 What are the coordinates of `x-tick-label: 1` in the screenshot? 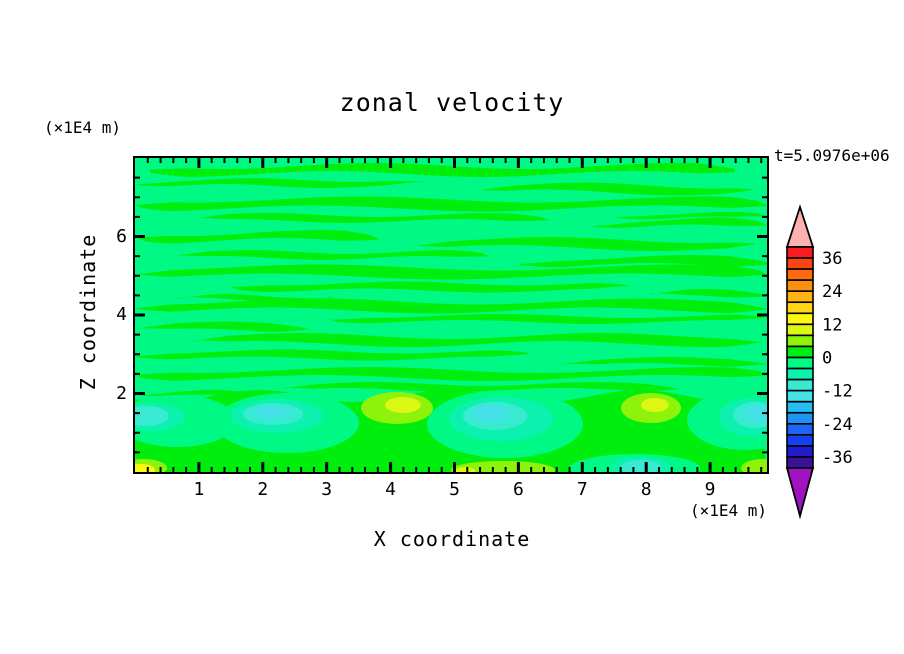 It's located at (199, 489).